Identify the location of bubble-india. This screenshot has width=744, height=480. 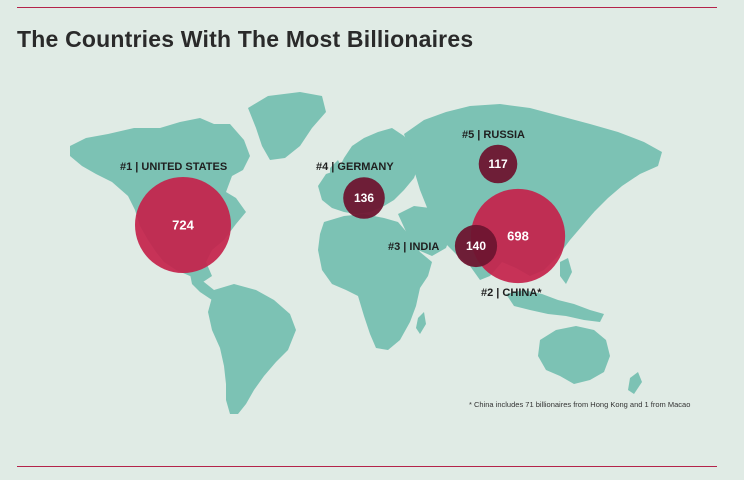
(476, 246).